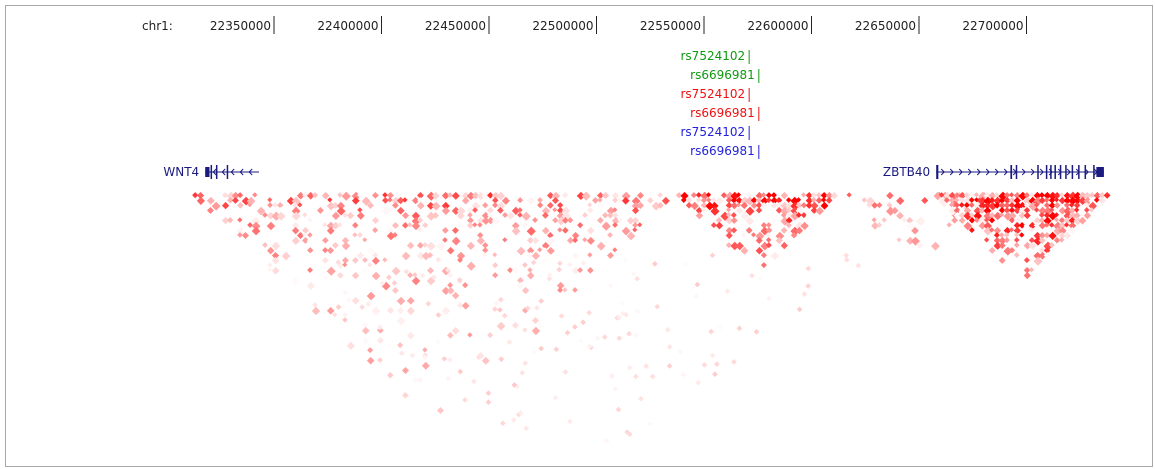 The width and height of the screenshot is (1155, 469). I want to click on gene-label: ZBTB40, so click(906, 172).